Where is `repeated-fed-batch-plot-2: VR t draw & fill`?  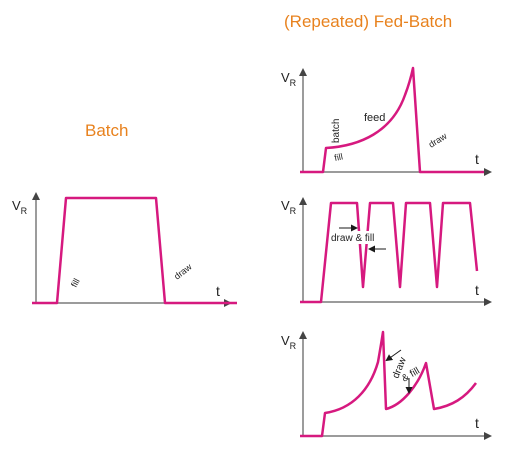
repeated-fed-batch-plot-2: VR t draw & fill is located at coordinates (386, 385).